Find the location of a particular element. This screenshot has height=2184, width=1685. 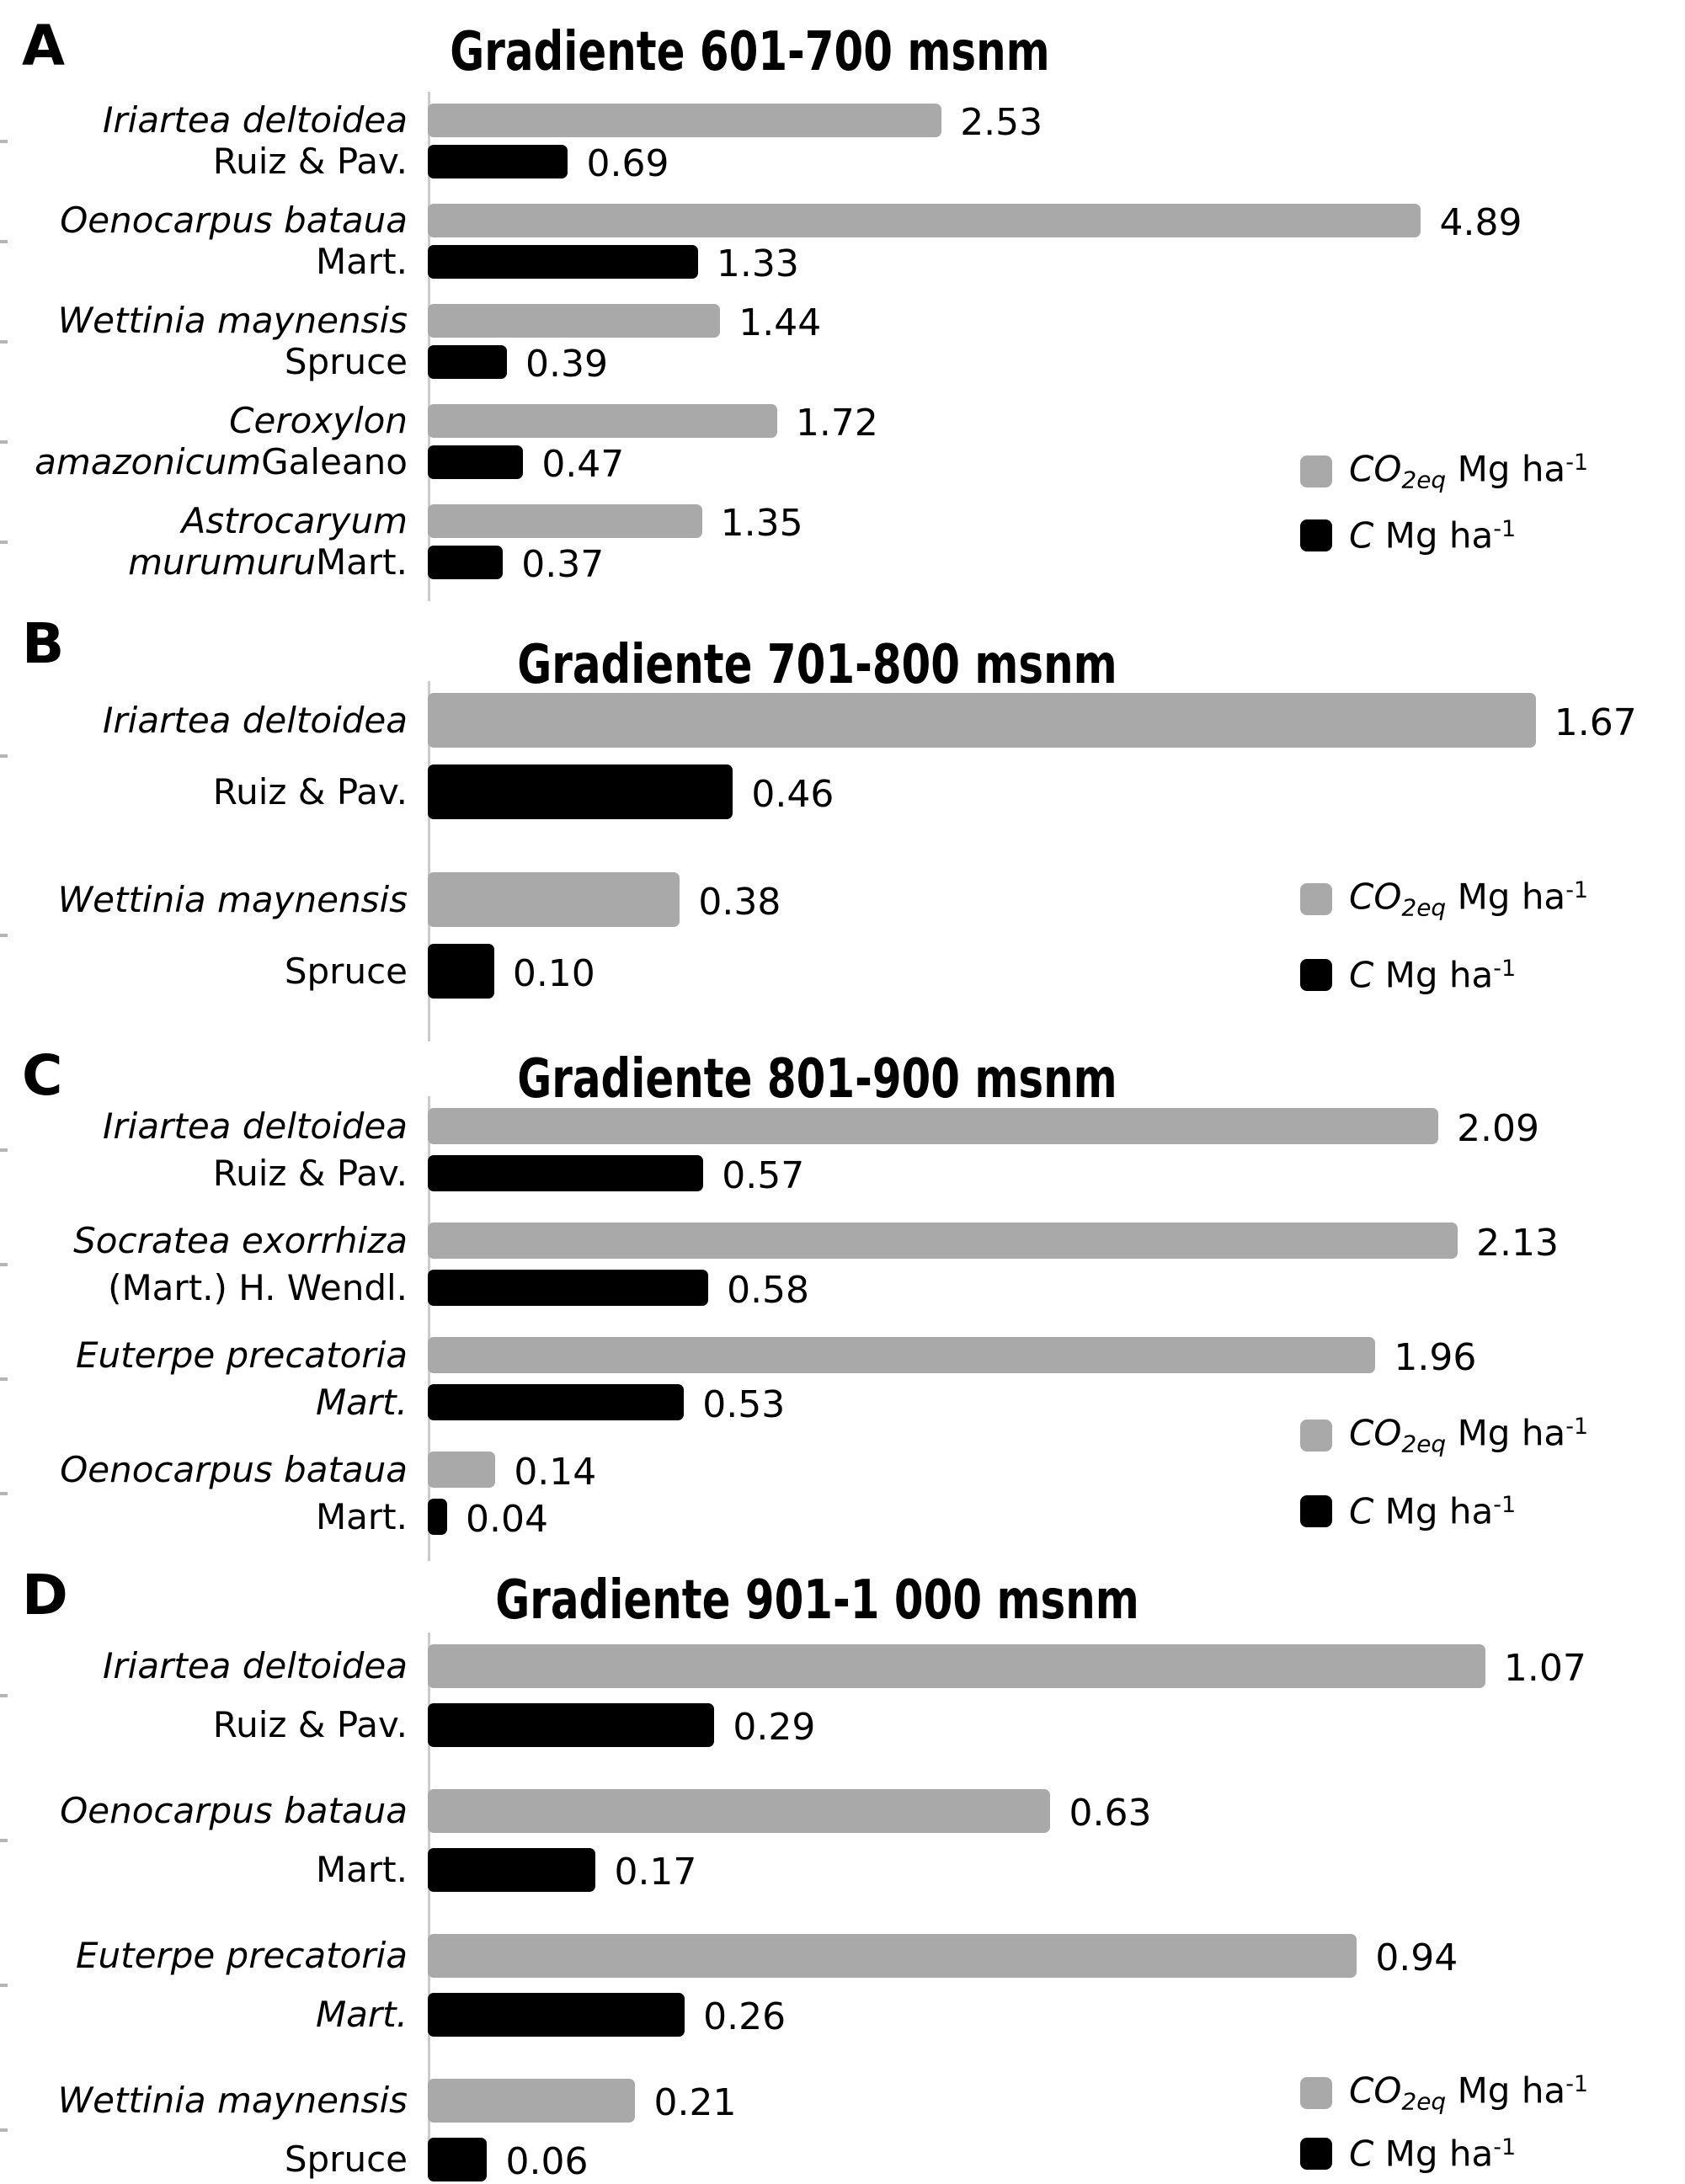

species-label: Oenocarpus bataua Mart. is located at coordinates (214, 241).